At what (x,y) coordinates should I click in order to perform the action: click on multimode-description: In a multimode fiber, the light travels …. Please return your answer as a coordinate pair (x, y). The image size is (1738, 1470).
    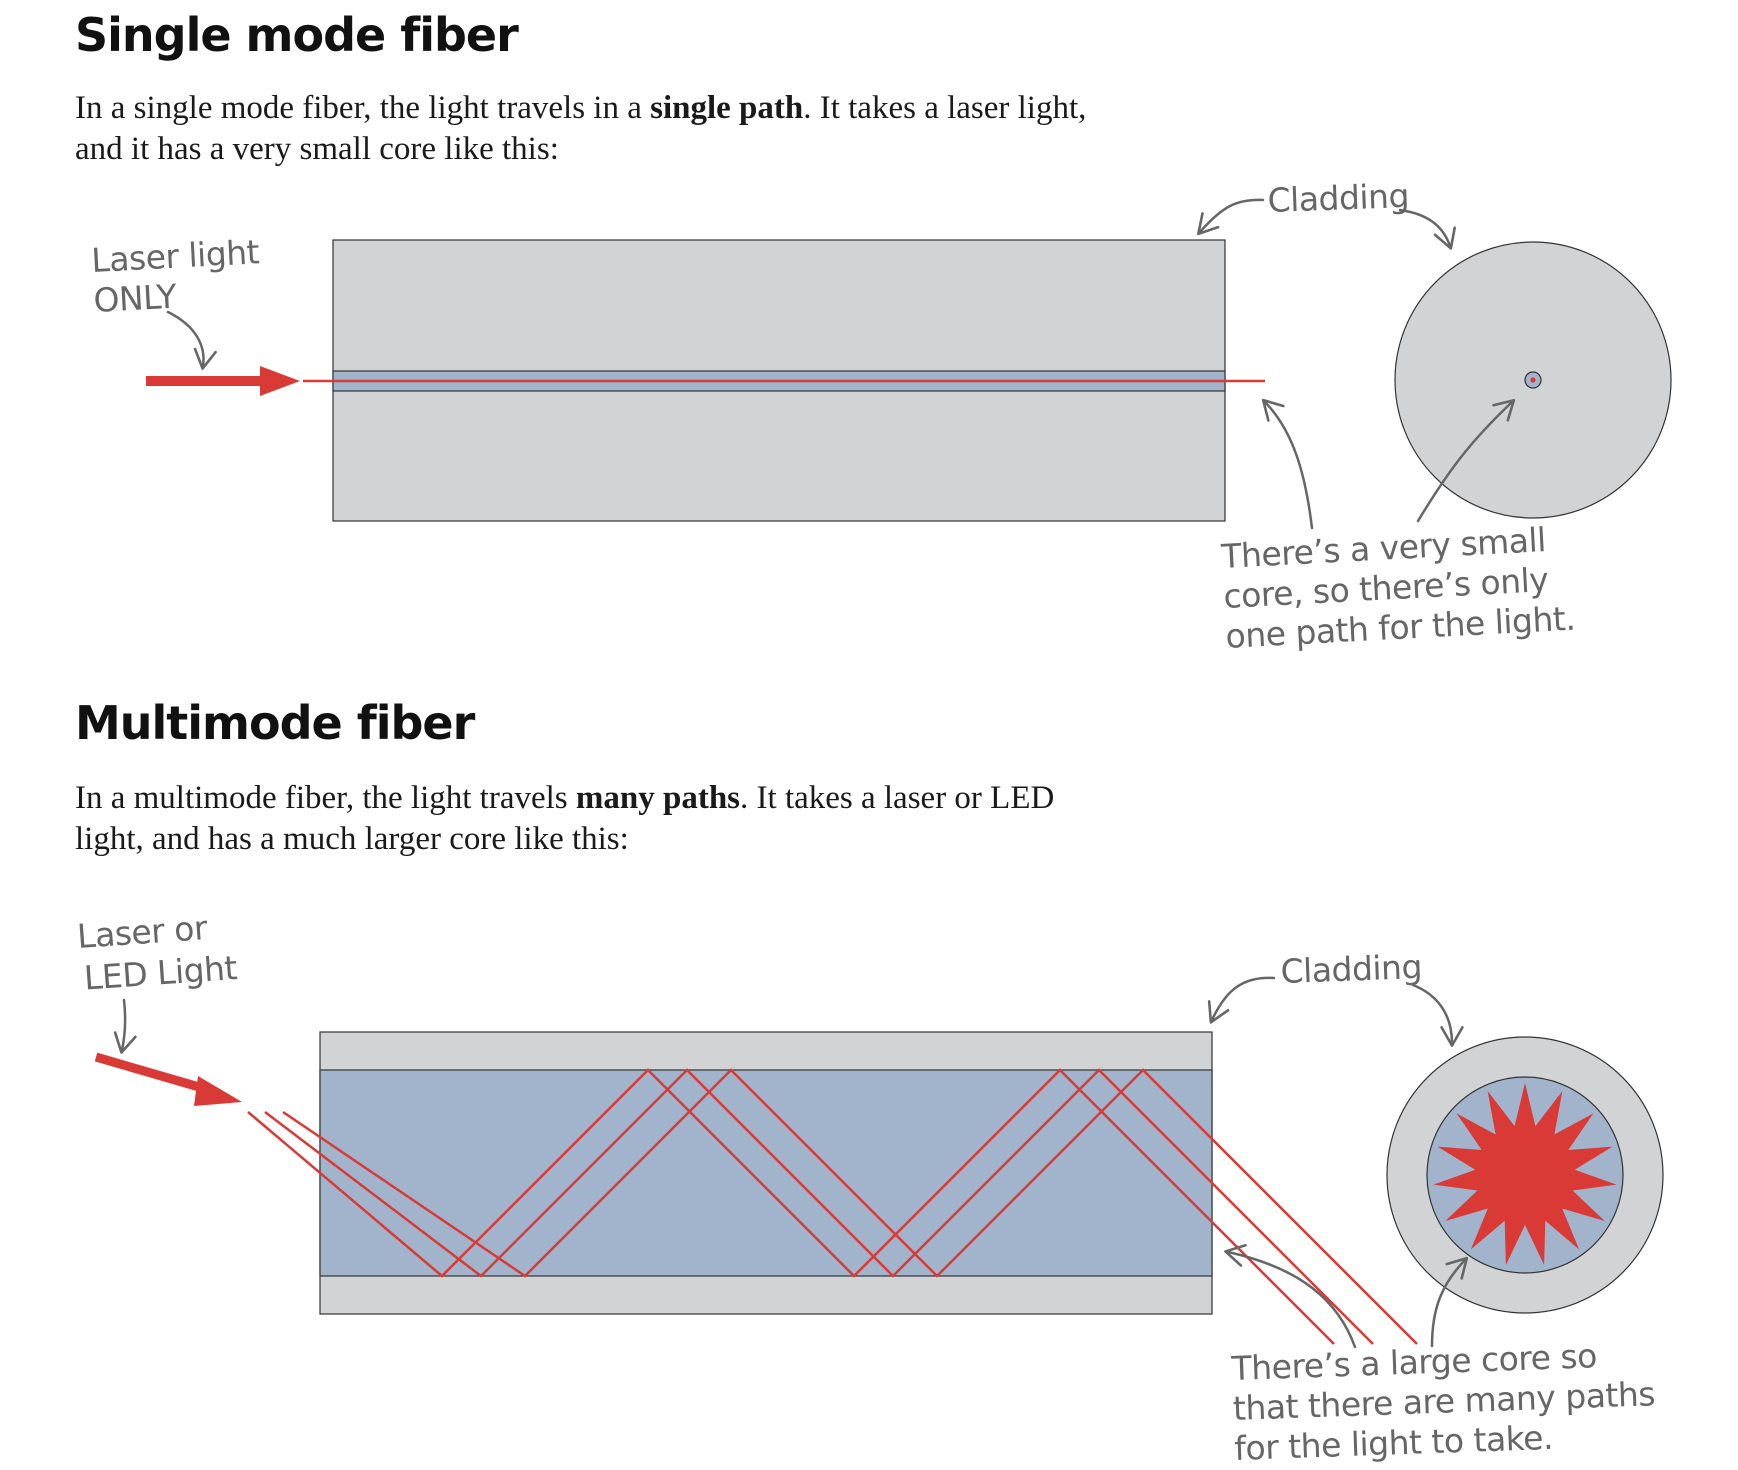
    Looking at the image, I should click on (585, 819).